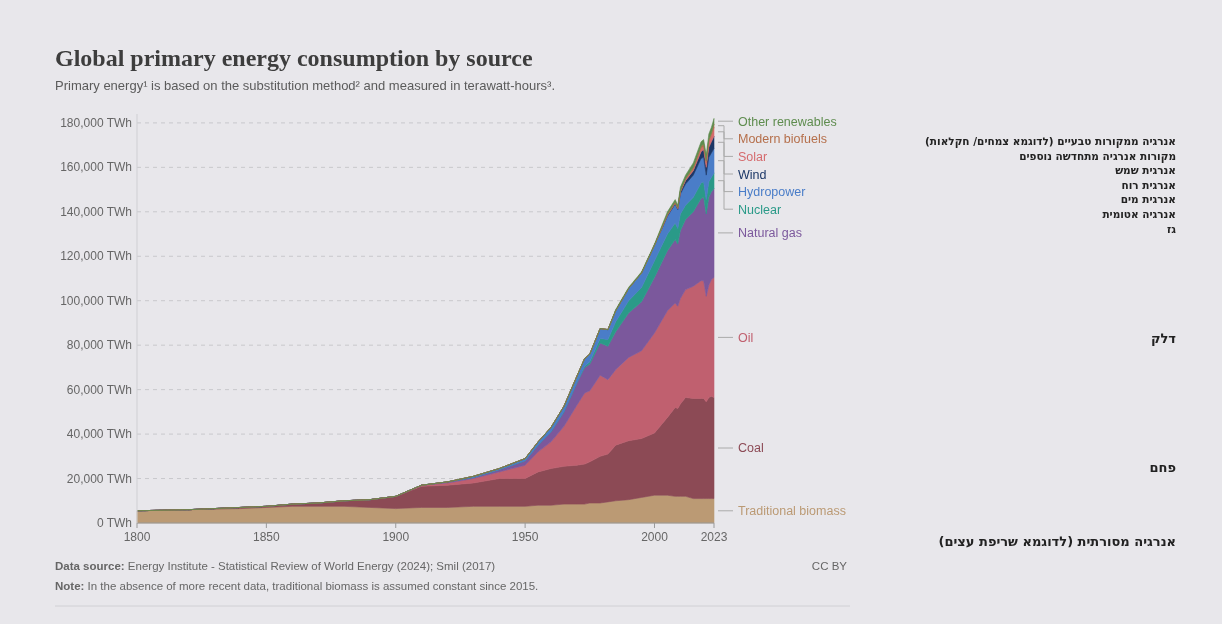  Describe the element at coordinates (751, 448) in the screenshot. I see `series-label: Coal` at that location.